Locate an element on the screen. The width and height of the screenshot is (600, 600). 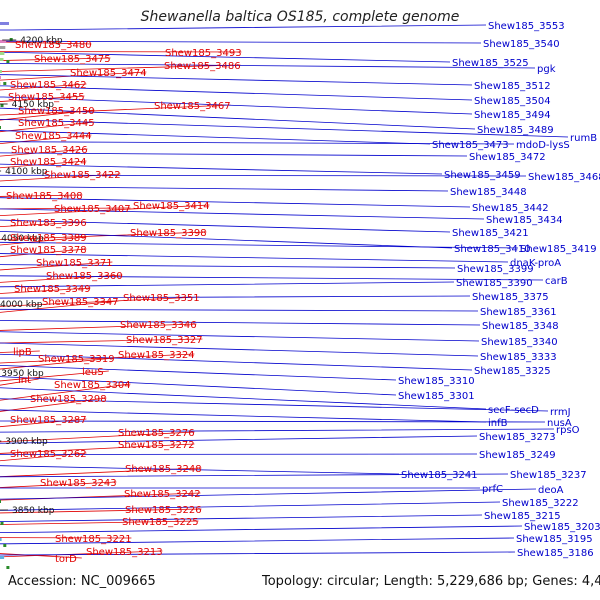
forward-gene-label: Shew185_3360 is located at coordinates (84, 276).